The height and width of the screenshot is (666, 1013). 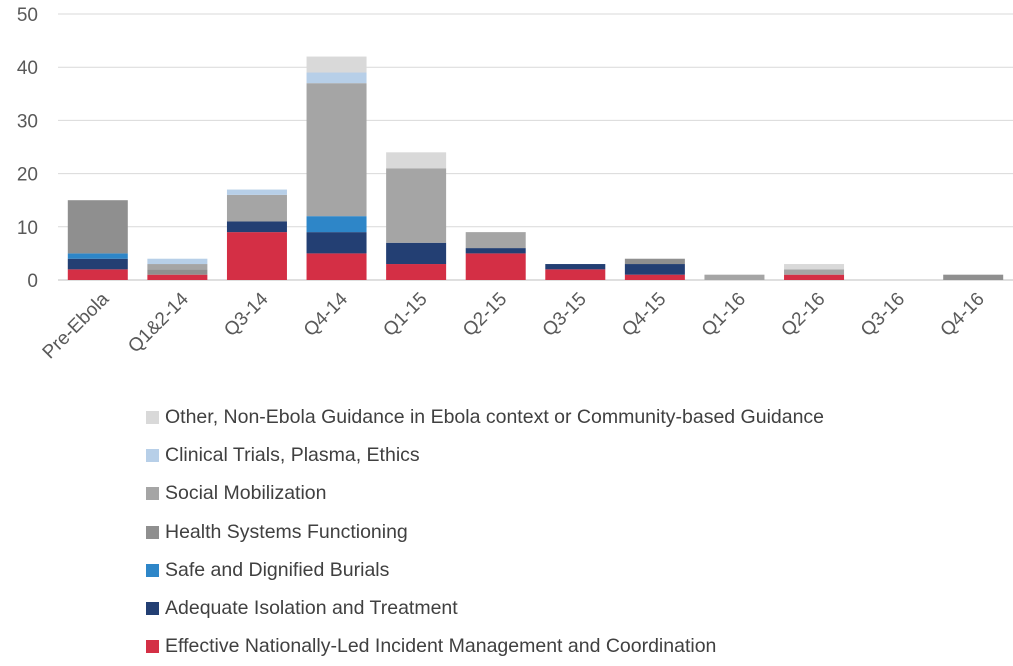 I want to click on legend-item: Social Mobilization, so click(x=485, y=494).